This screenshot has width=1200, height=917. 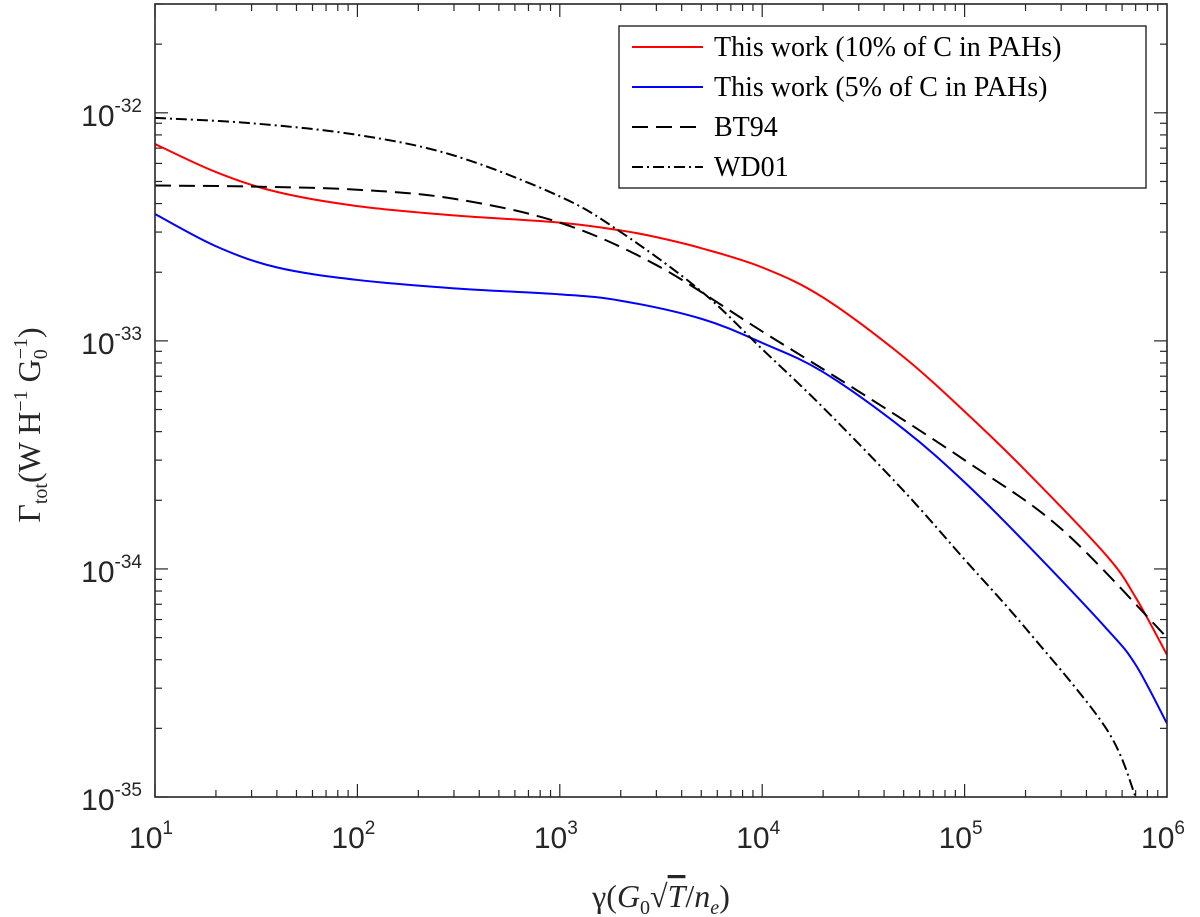 What do you see at coordinates (111, 456) in the screenshot?
I see `y-tick-labels: 10-35 10-34 10-33 10-32` at bounding box center [111, 456].